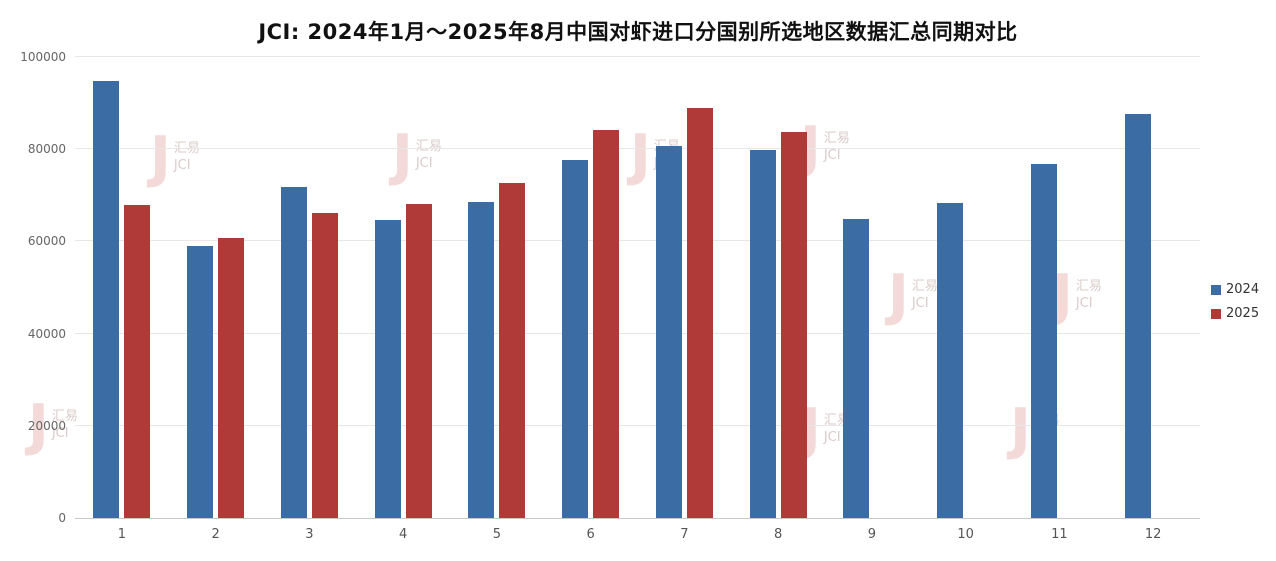 This screenshot has height=561, width=1276. What do you see at coordinates (122, 534) in the screenshot?
I see `x-tick-label-1: 1` at bounding box center [122, 534].